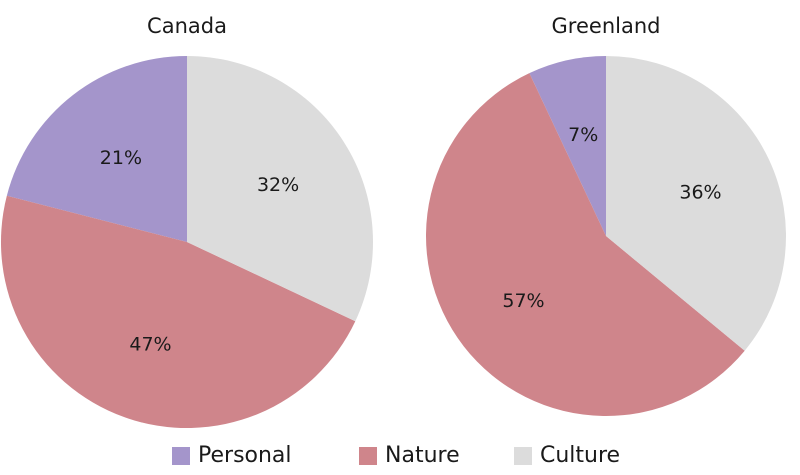  Describe the element at coordinates (245, 455) in the screenshot. I see `legend-label: Personal` at that location.